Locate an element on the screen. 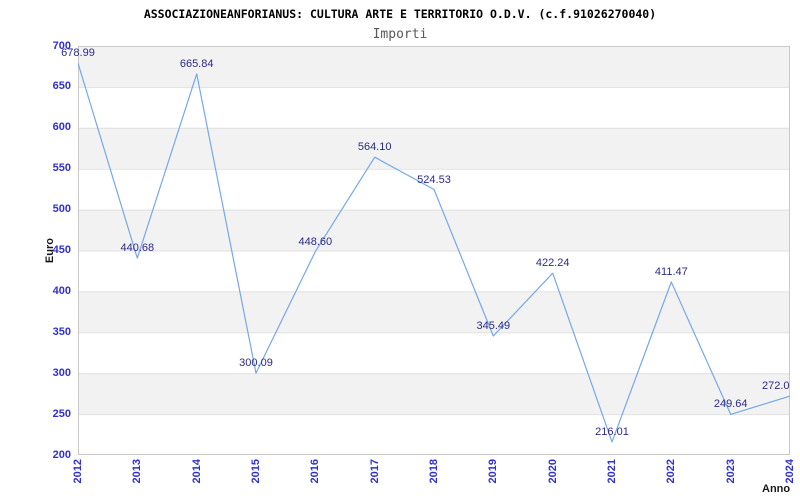 The height and width of the screenshot is (500, 800). x-axis-tick-label: 2015 is located at coordinates (256, 471).